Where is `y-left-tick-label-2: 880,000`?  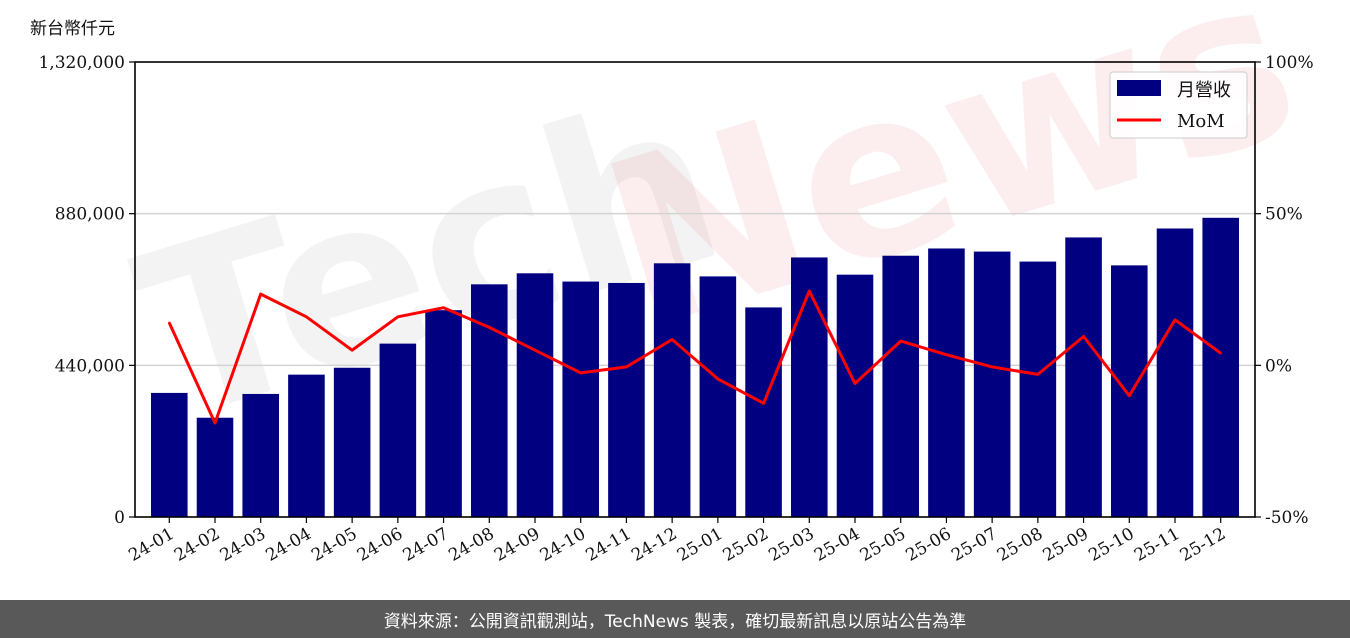 y-left-tick-label-2: 880,000 is located at coordinates (90, 215).